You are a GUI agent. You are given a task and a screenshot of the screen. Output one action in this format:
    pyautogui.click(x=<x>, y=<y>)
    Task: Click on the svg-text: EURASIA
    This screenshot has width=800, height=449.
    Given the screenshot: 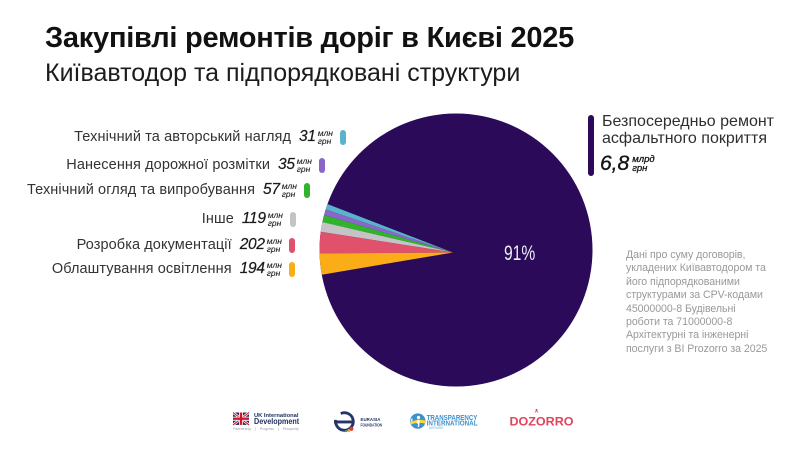 What is the action you would take?
    pyautogui.click(x=371, y=419)
    